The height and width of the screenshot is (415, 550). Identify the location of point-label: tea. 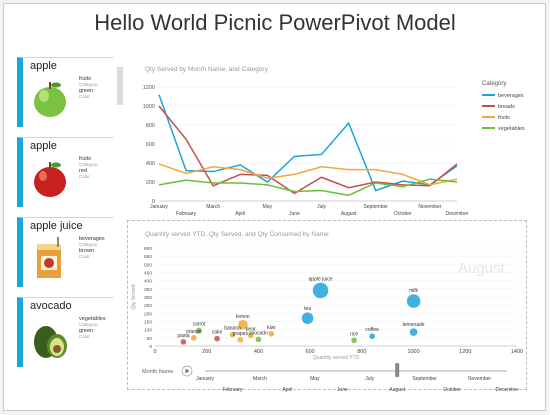
(307, 309).